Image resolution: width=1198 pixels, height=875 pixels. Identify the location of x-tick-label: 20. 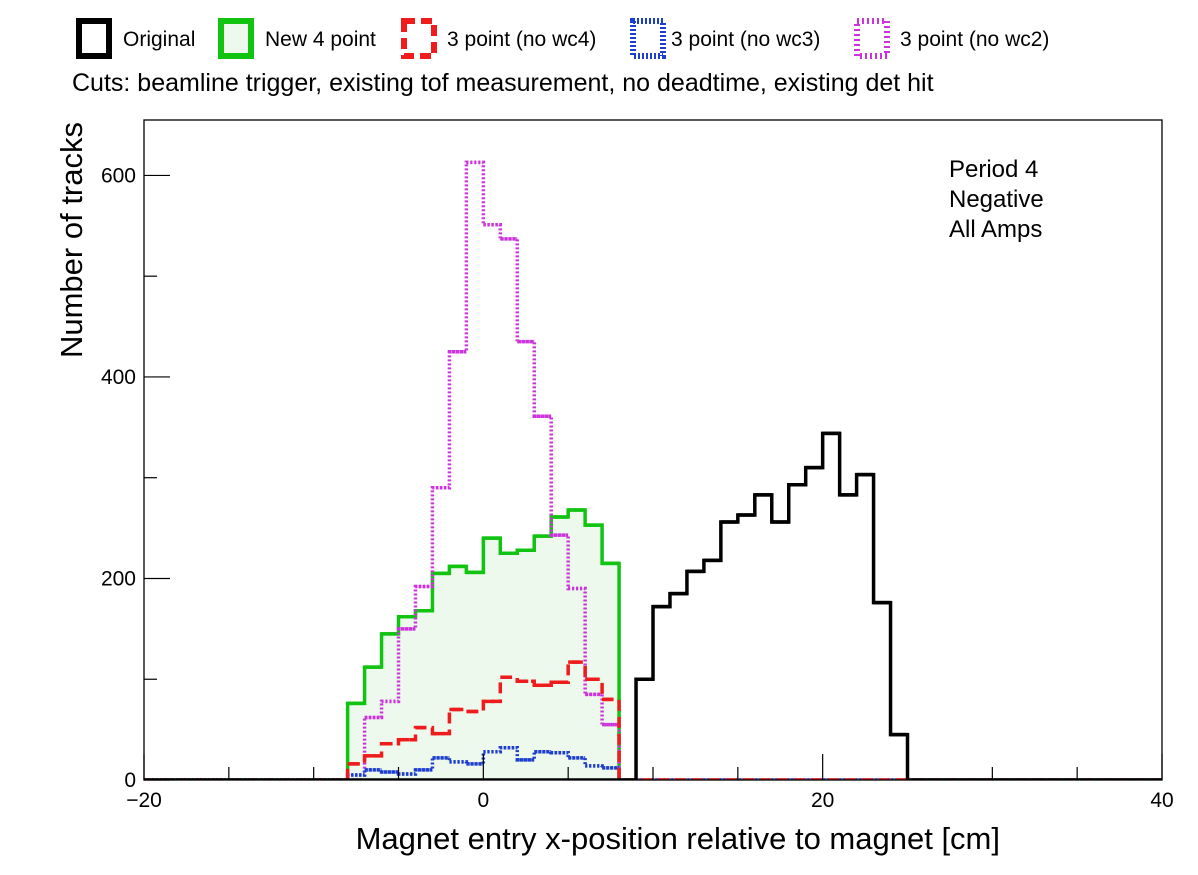
(822, 800).